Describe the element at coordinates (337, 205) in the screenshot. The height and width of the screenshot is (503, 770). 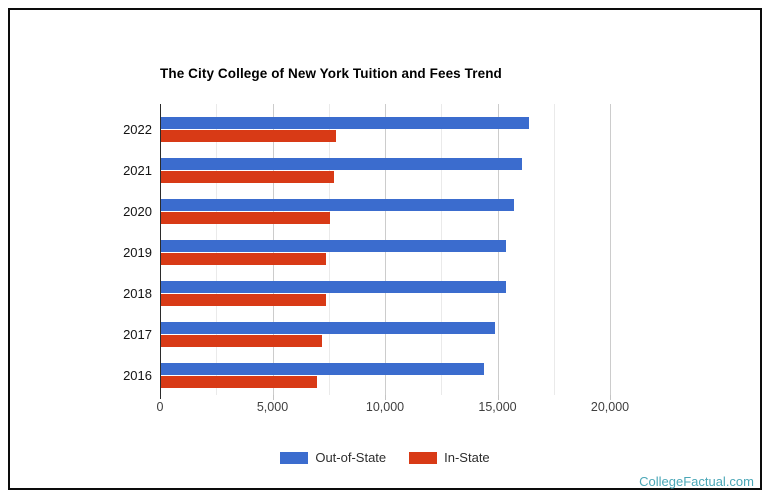
I see `bar-out-of-state-2020` at that location.